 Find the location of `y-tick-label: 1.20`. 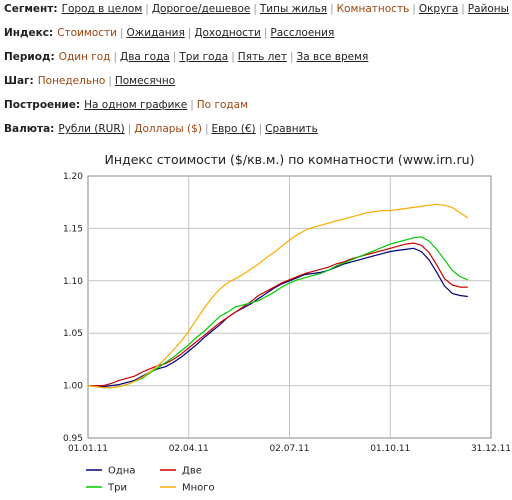

y-tick-label: 1.20 is located at coordinates (73, 177).